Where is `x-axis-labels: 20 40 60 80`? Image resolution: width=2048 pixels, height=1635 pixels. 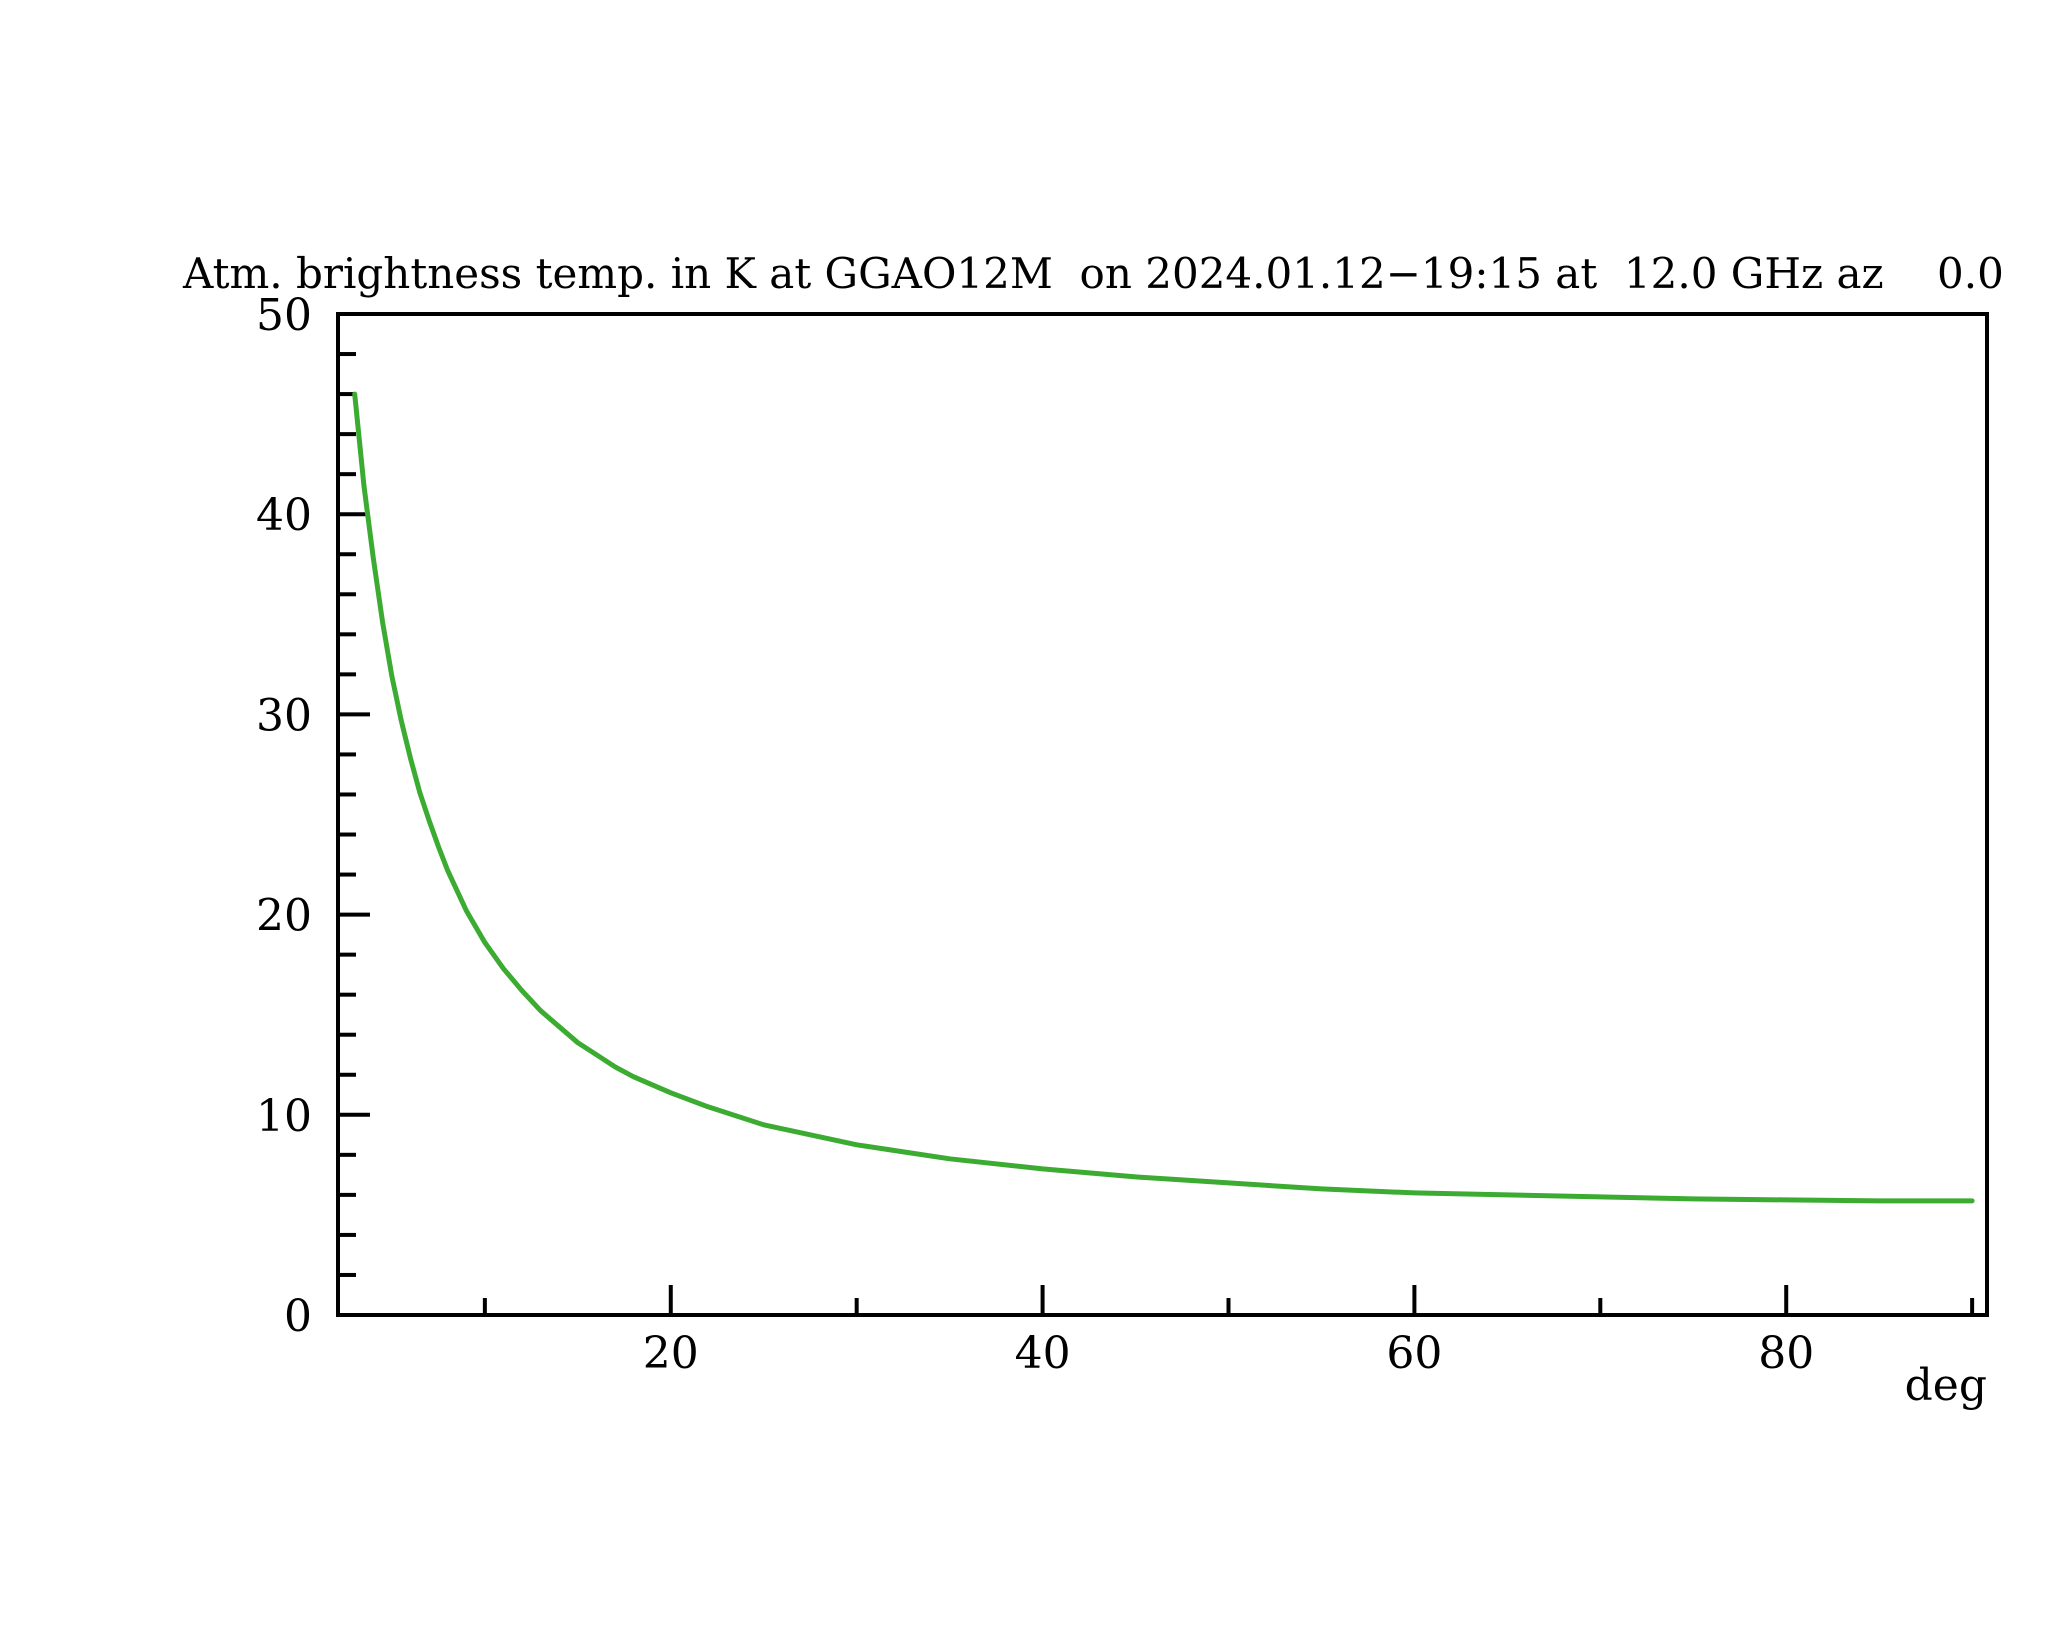 x-axis-labels: 20 40 60 80 is located at coordinates (1228, 1353).